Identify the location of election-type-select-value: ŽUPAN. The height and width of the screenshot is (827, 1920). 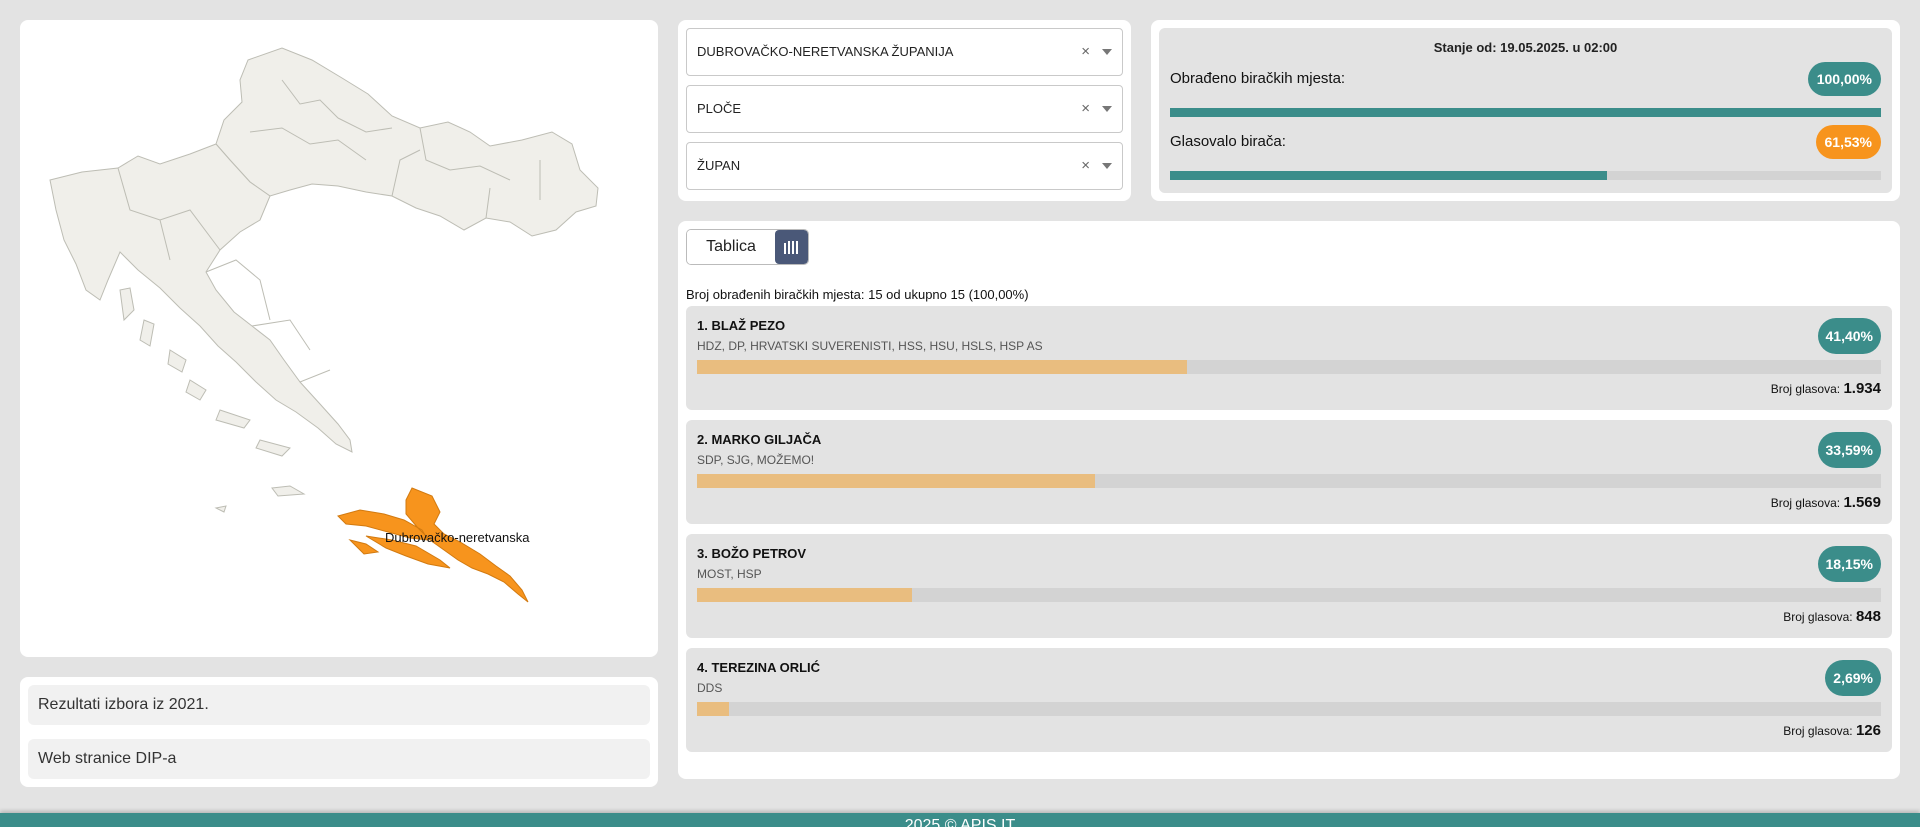
(719, 165).